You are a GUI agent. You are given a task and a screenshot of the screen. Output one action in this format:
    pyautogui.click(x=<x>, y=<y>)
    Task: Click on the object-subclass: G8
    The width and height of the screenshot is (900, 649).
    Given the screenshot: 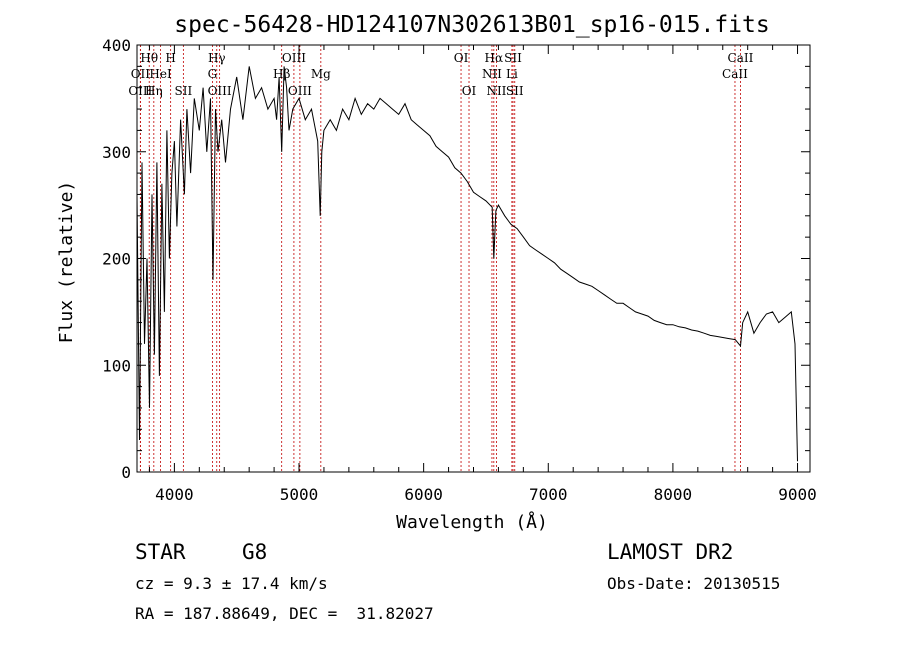 What is the action you would take?
    pyautogui.click(x=255, y=552)
    